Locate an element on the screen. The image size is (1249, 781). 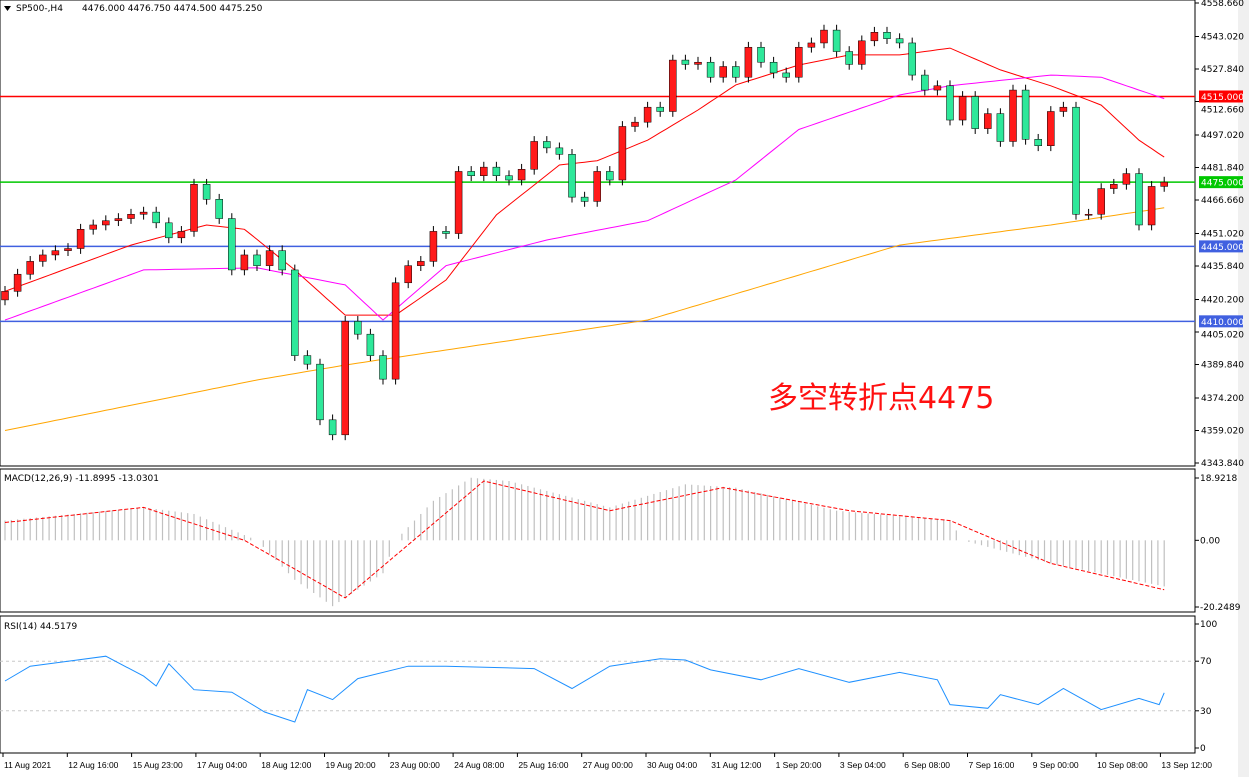
time-label: 24 Aug 08:00 is located at coordinates (479, 765).